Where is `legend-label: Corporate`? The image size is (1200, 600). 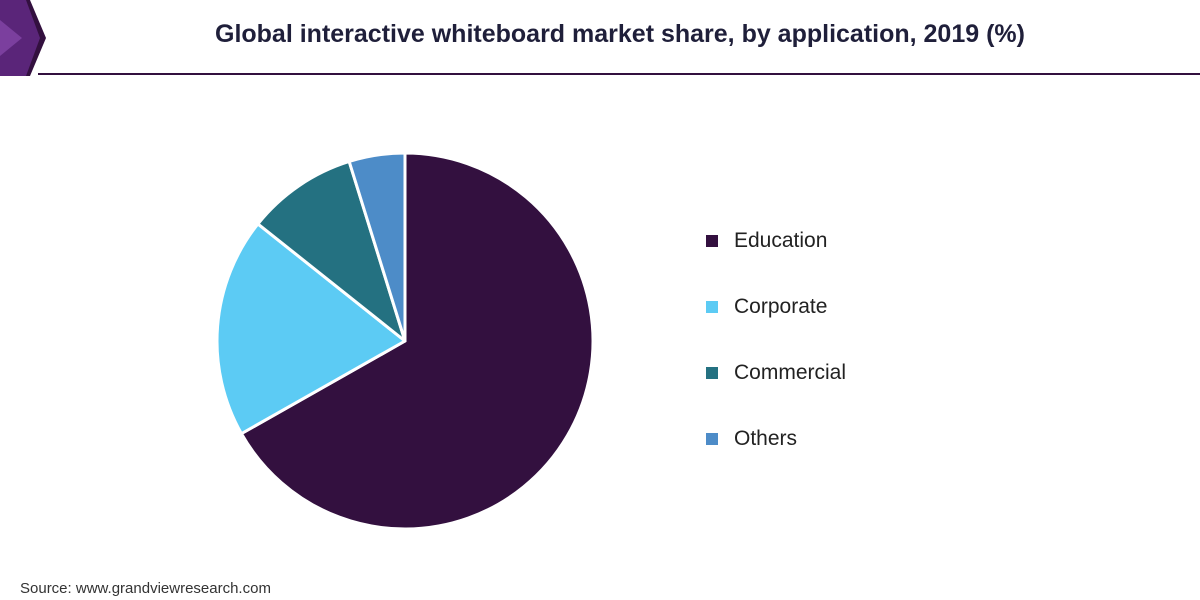 legend-label: Corporate is located at coordinates (781, 306).